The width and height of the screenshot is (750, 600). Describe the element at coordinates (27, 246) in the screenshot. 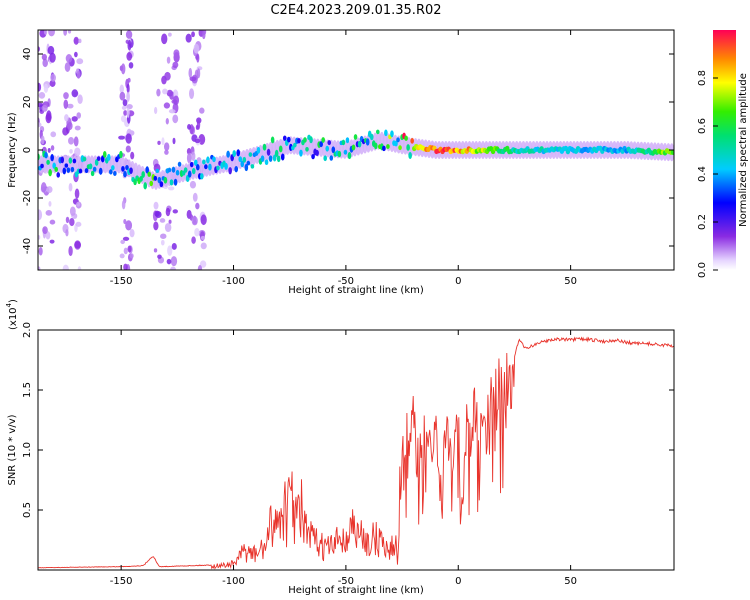

I see `y-tick-label: -40` at that location.